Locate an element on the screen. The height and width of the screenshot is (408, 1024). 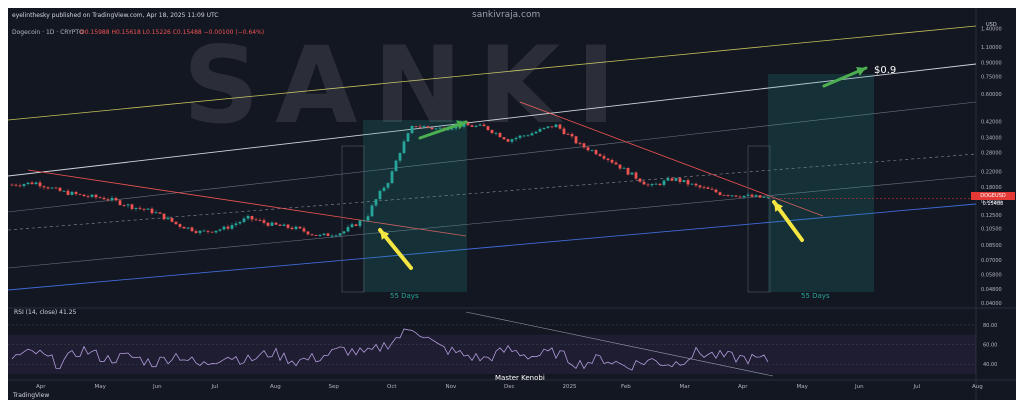
rsi-title: RSI (14, close) 41.25 is located at coordinates (45, 312).